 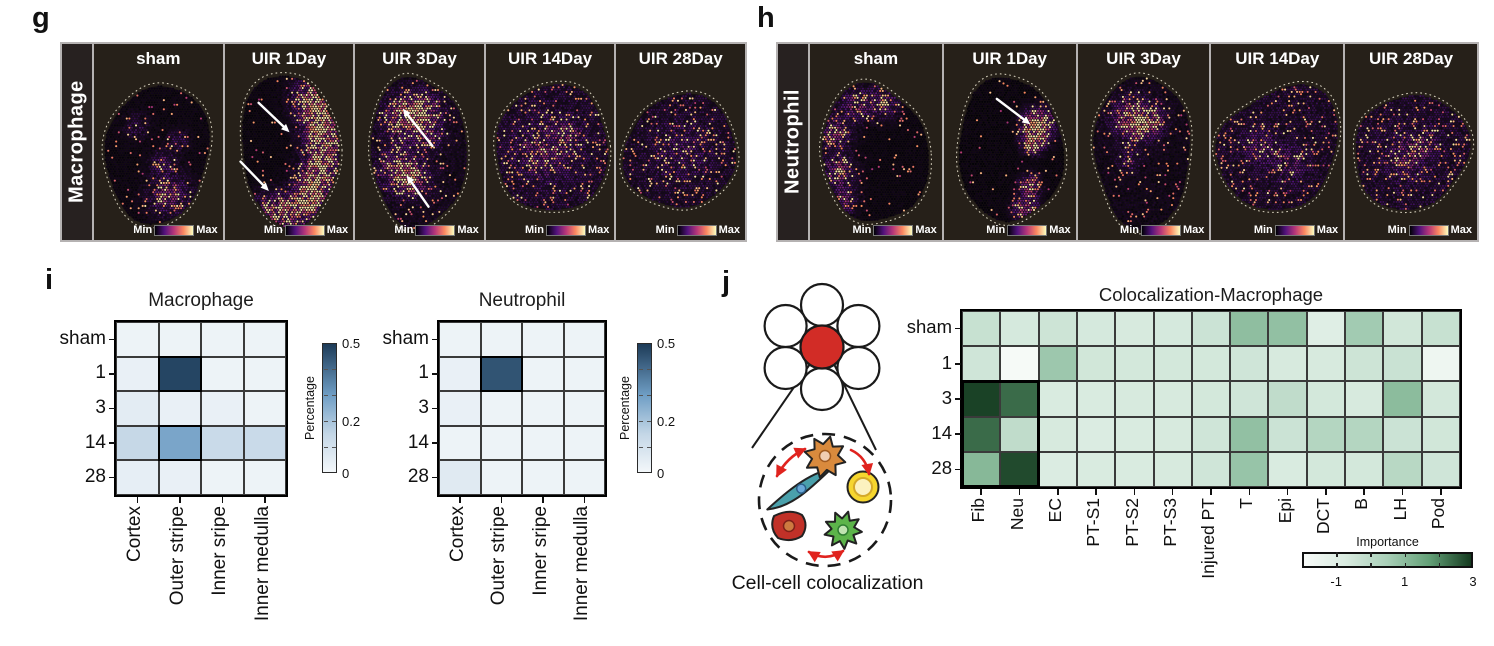 I want to click on tissue-section-title: UIR 3Day, so click(x=1143, y=58).